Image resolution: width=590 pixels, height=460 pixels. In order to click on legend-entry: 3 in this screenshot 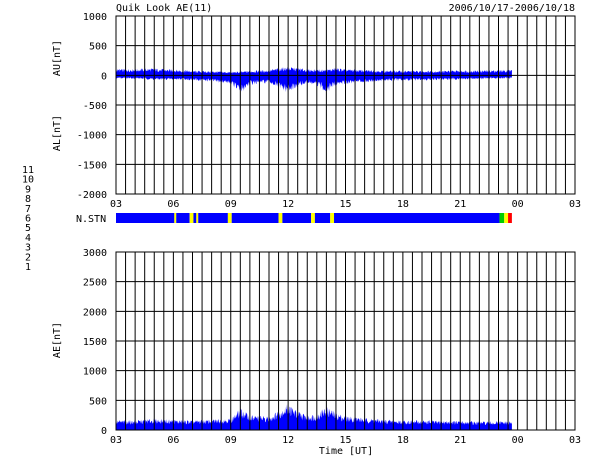, I will do `click(28, 248)`.